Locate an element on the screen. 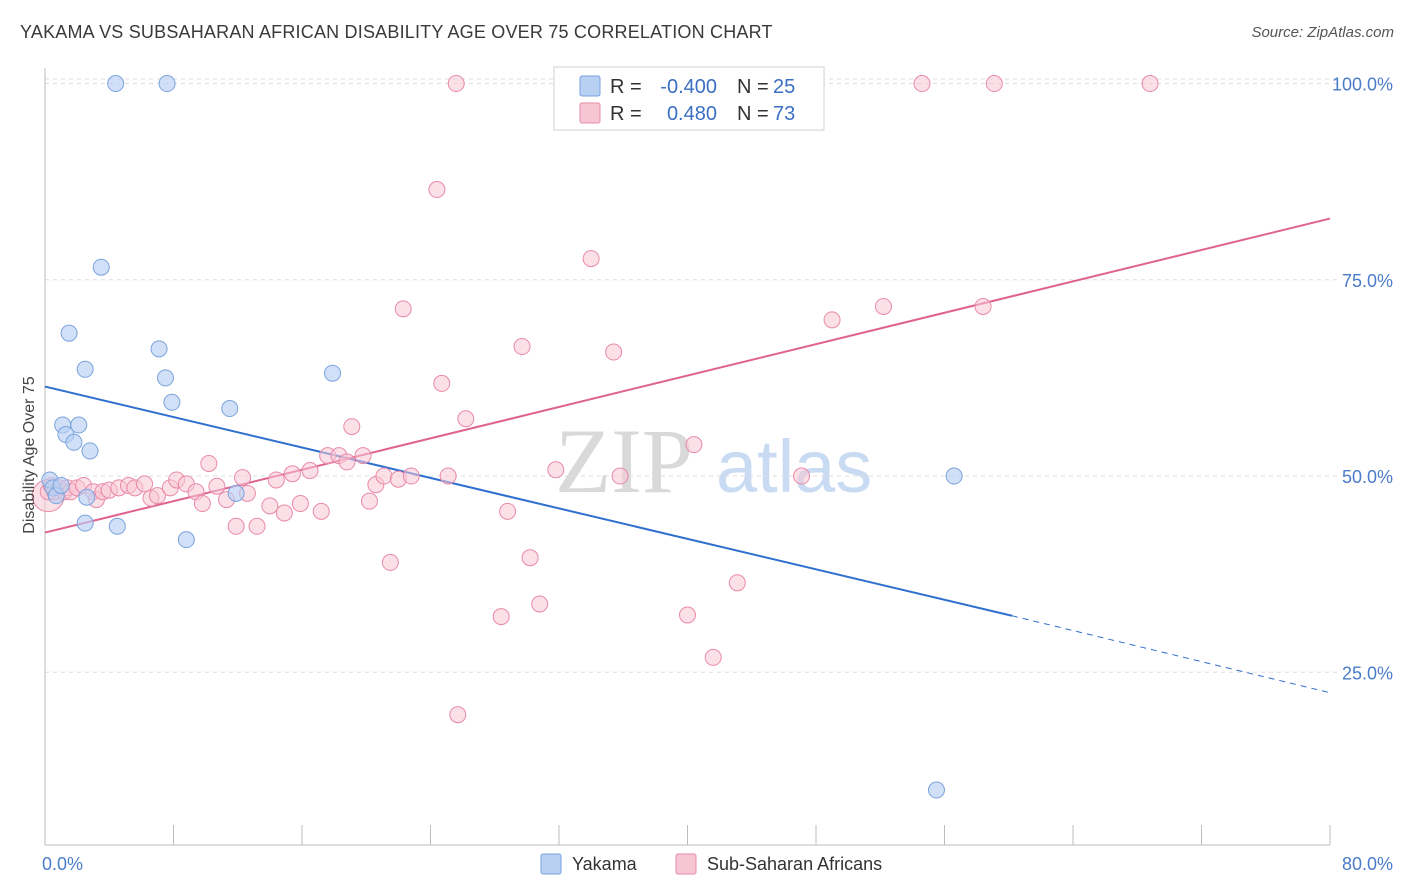 The image size is (1406, 892). point-yakama-outlier is located at coordinates (936, 790).